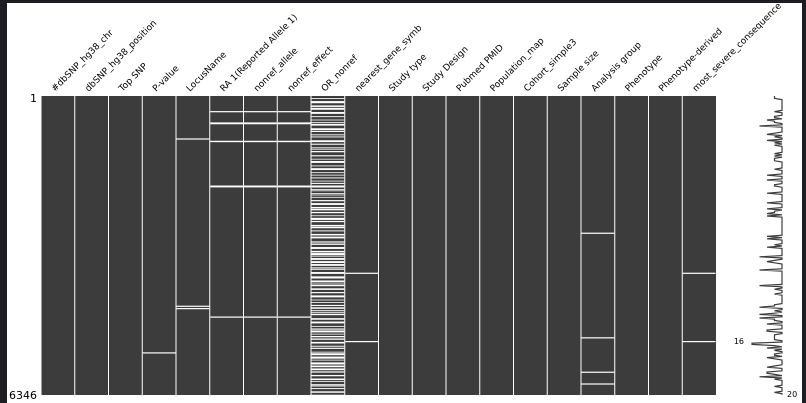 The height and width of the screenshot is (403, 806). What do you see at coordinates (739, 341) in the screenshot?
I see `sparkline-min-label: 16` at bounding box center [739, 341].